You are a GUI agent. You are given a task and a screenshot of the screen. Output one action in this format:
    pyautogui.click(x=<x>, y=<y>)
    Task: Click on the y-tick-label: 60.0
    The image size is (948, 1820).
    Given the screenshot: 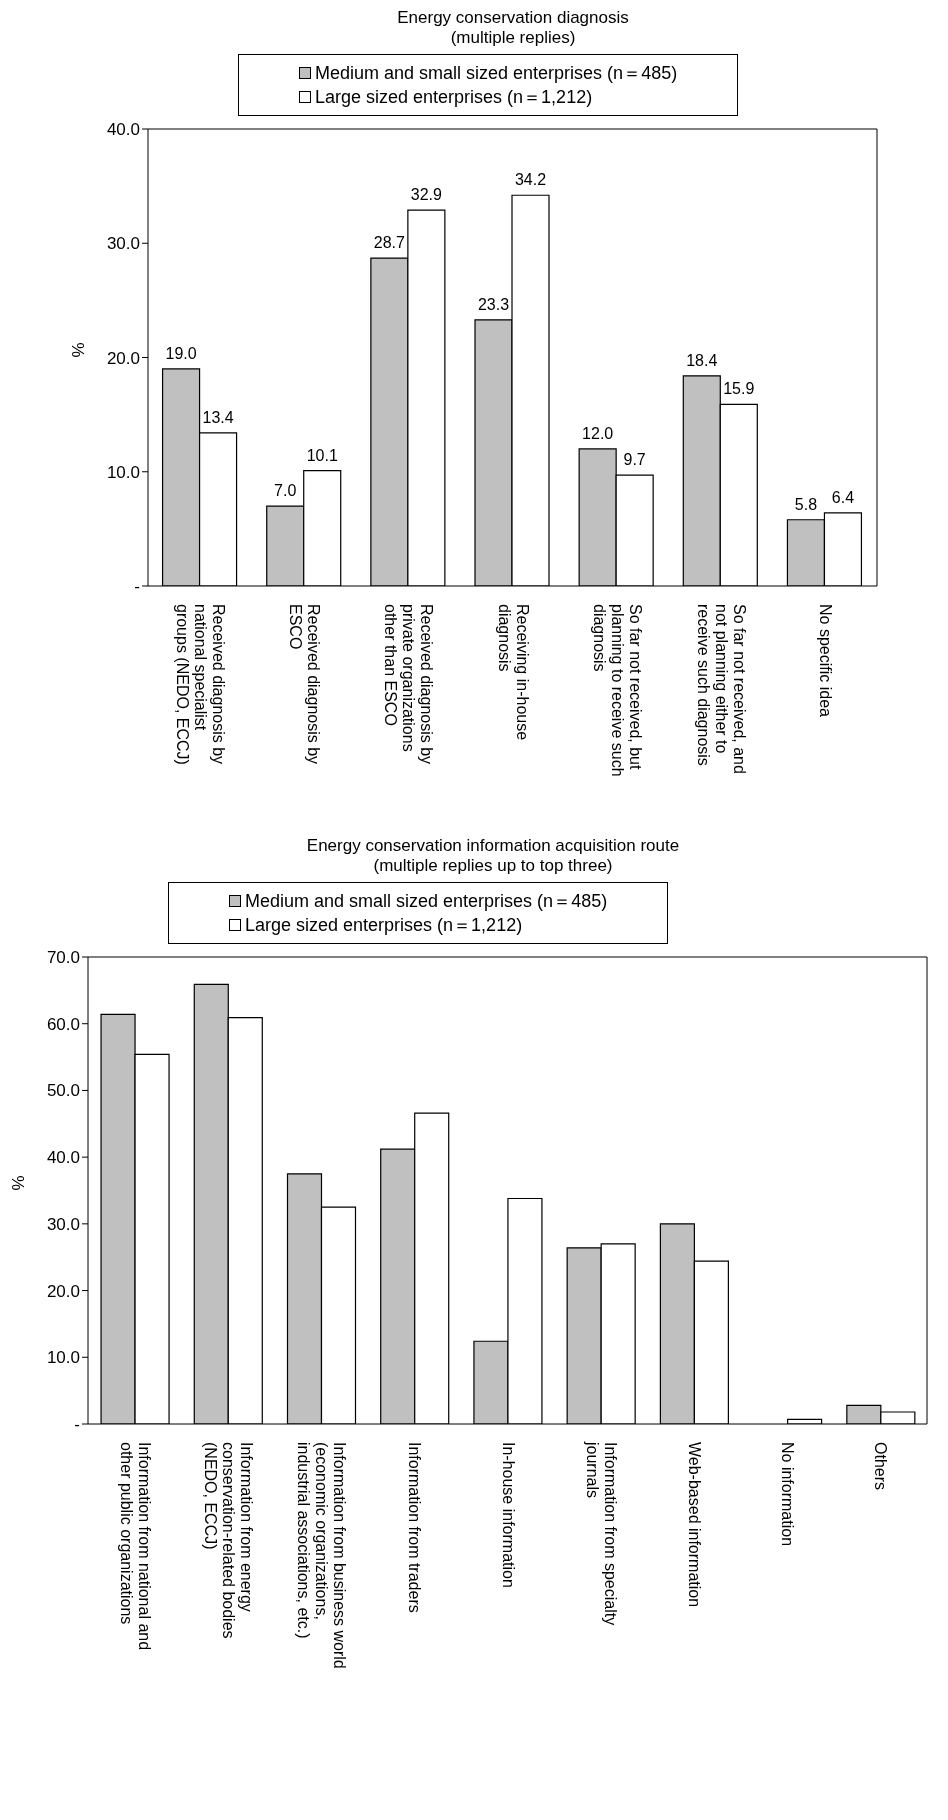 What is the action you would take?
    pyautogui.click(x=63, y=1024)
    